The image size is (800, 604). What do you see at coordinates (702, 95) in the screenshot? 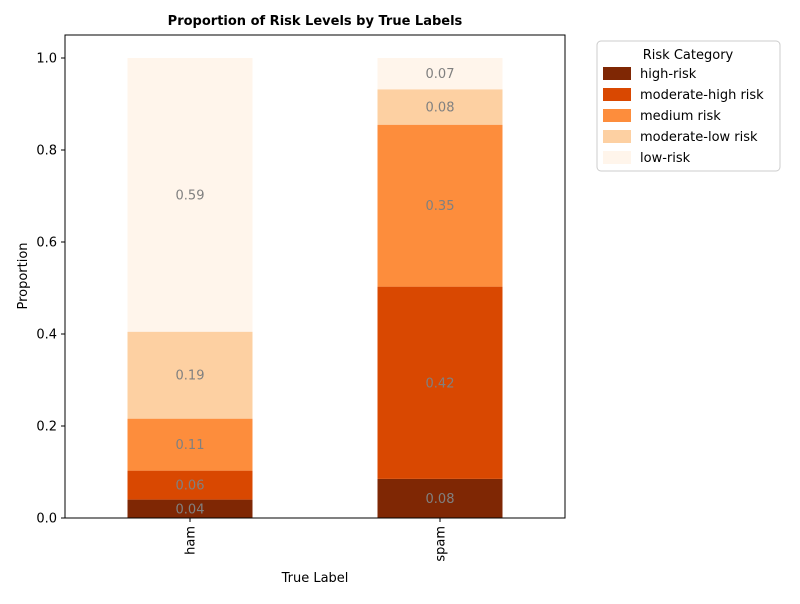
I see `legend-label: moderate-high risk` at bounding box center [702, 95].